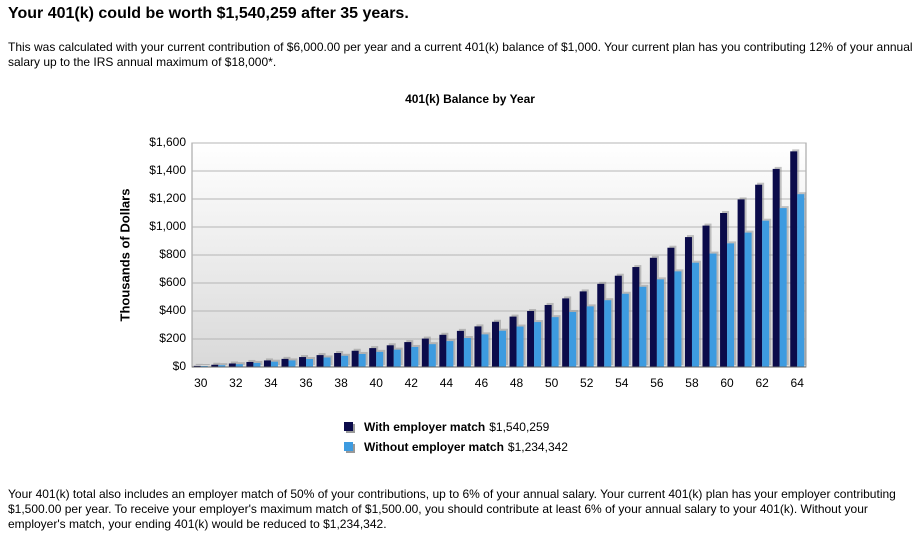 The height and width of the screenshot is (539, 920). I want to click on x-tick-label: 40, so click(377, 383).